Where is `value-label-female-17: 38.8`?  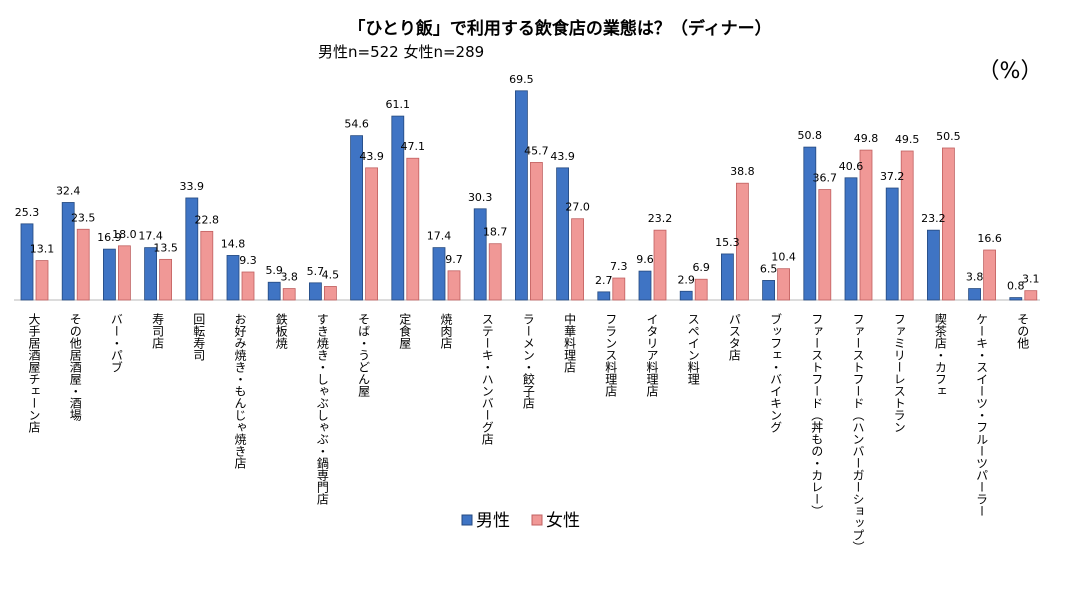
value-label-female-17: 38.8 is located at coordinates (742, 171).